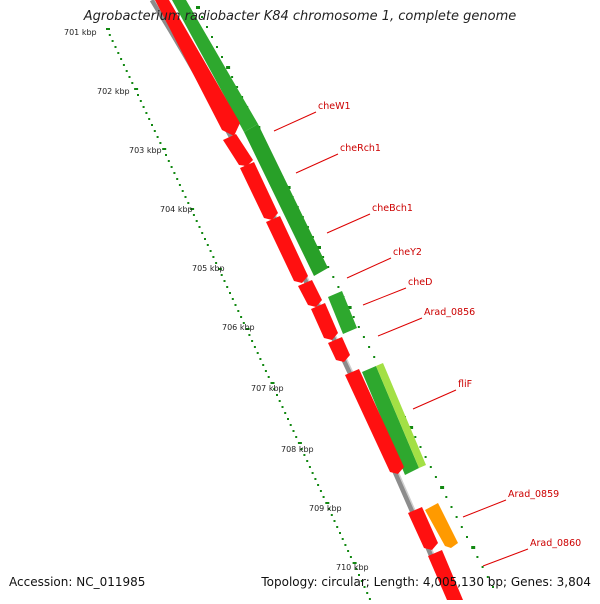  I want to click on gene-label: Arad_0856, so click(449, 312).